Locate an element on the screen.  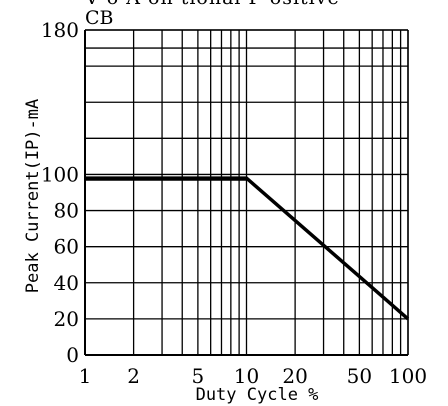
x-tick-label: 10 is located at coordinates (246, 376).